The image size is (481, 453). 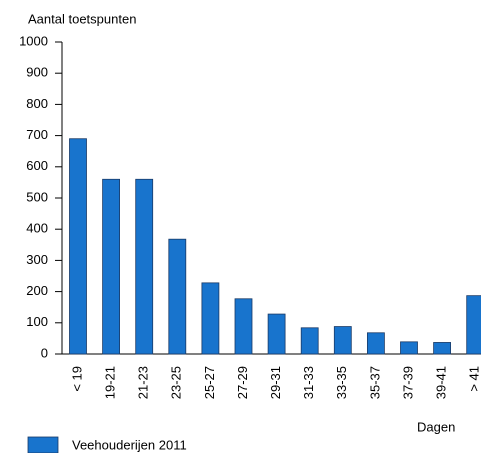 What do you see at coordinates (82, 18) in the screenshot?
I see `y-axis-label: Aantal toetspunten` at bounding box center [82, 18].